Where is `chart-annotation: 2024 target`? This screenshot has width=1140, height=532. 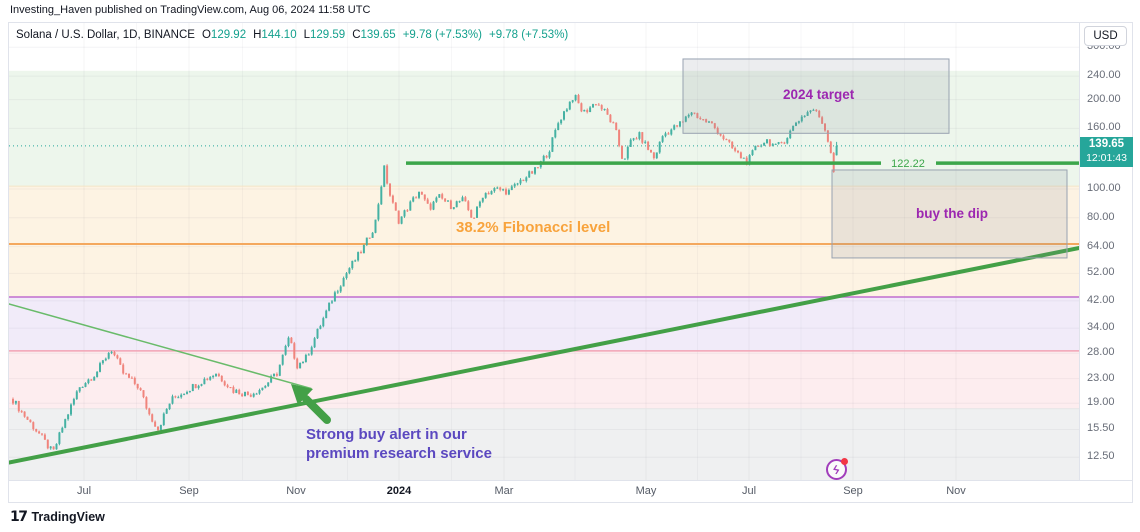
chart-annotation: 2024 target is located at coordinates (819, 94).